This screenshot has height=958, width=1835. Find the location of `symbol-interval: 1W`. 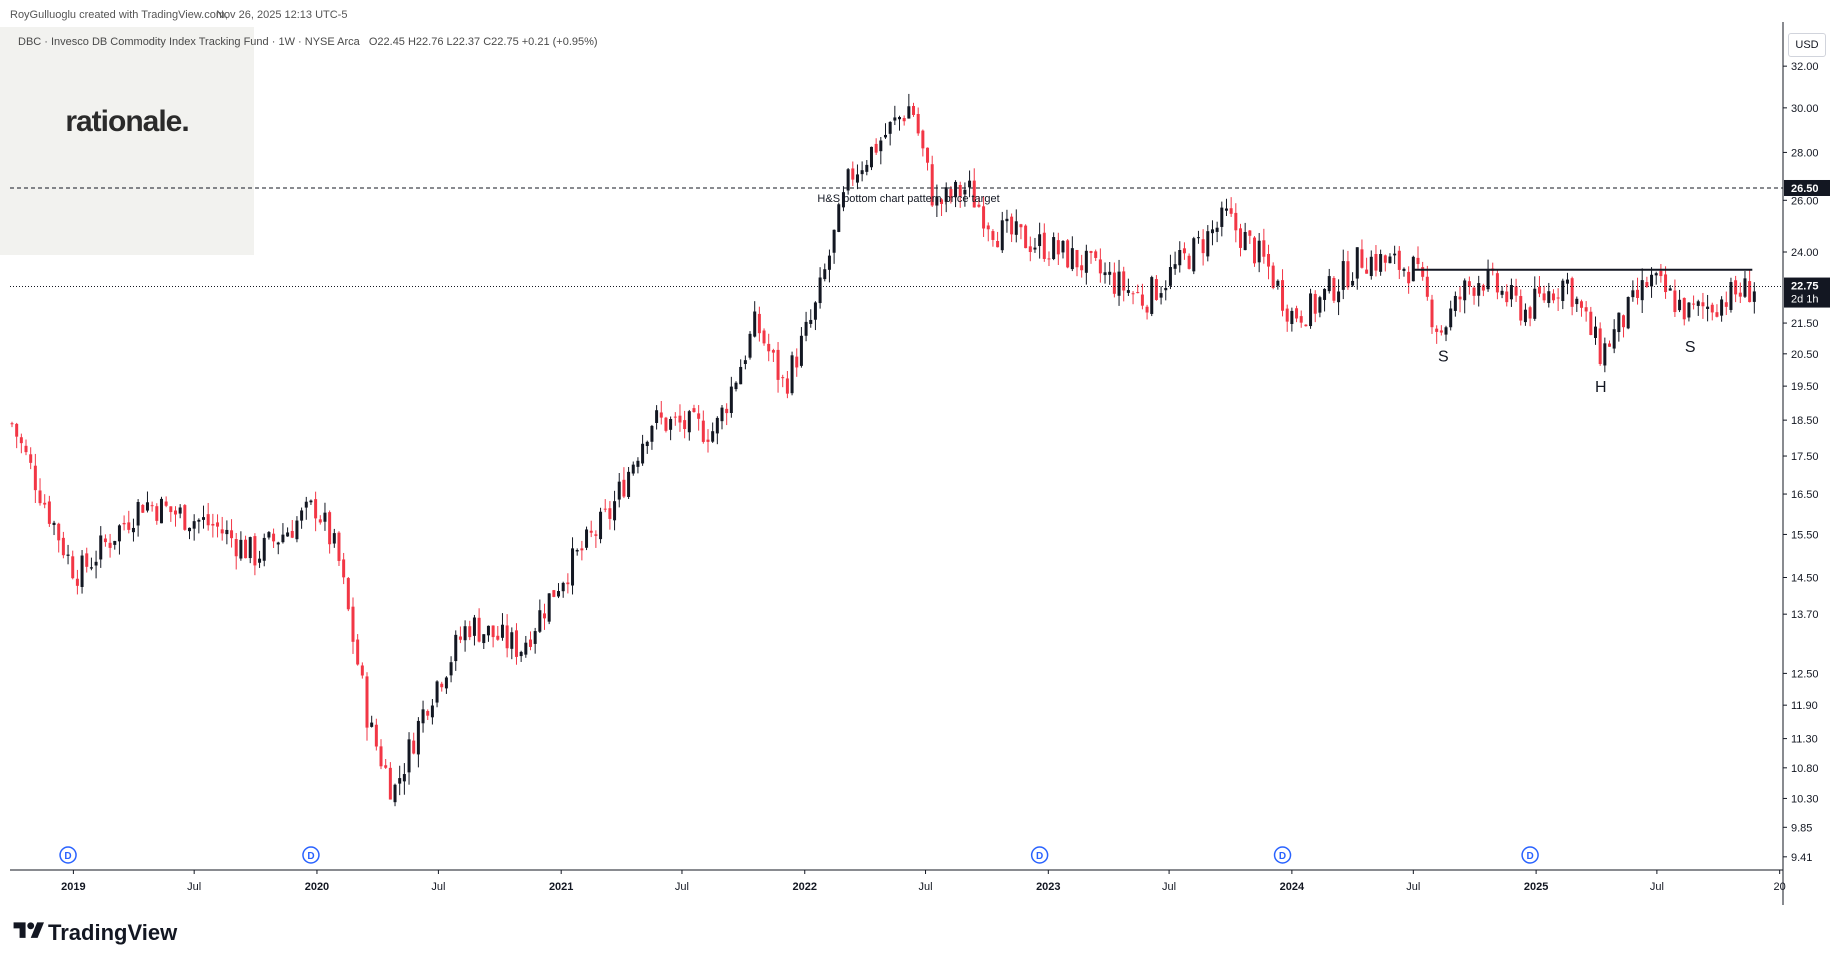

symbol-interval: 1W is located at coordinates (286, 42).